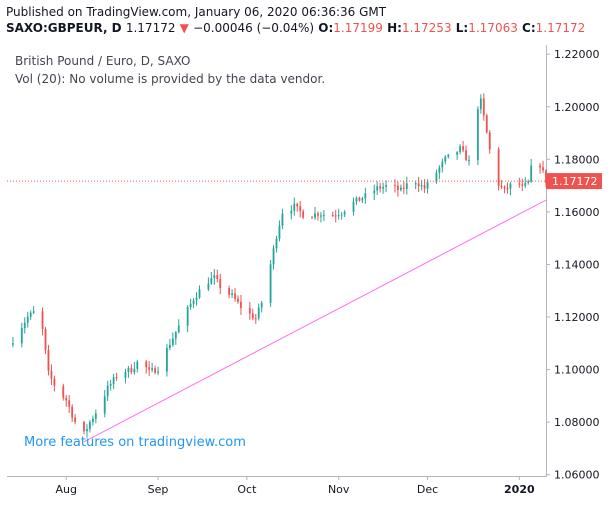  Describe the element at coordinates (427, 489) in the screenshot. I see `x-tick-label: Dec` at that location.